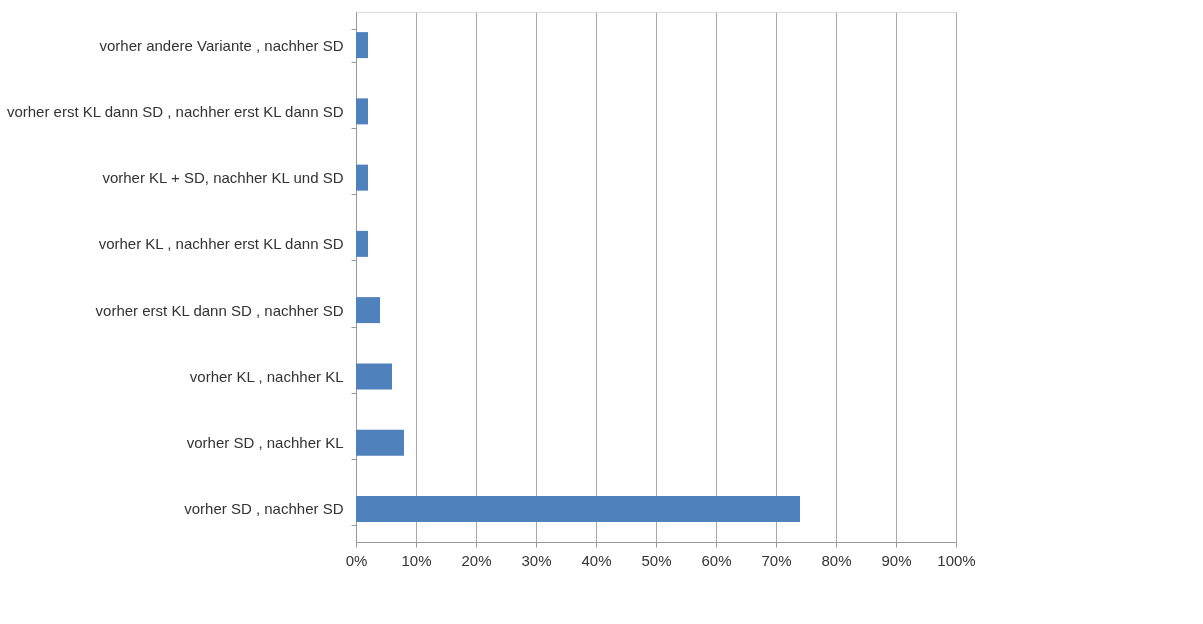  I want to click on y-tick-label: vorher KL , nachher KL, so click(266, 376).